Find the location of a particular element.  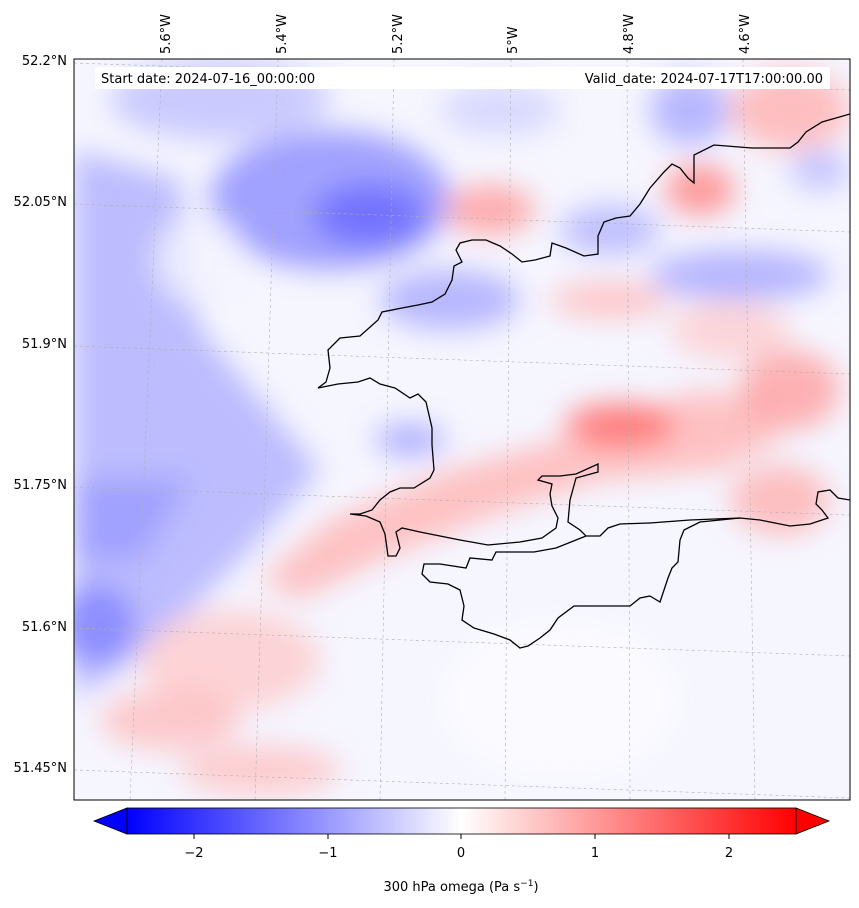

valid-date-label: Valid_date: 2024-07-17T17:00:00.00 is located at coordinates (704, 79).